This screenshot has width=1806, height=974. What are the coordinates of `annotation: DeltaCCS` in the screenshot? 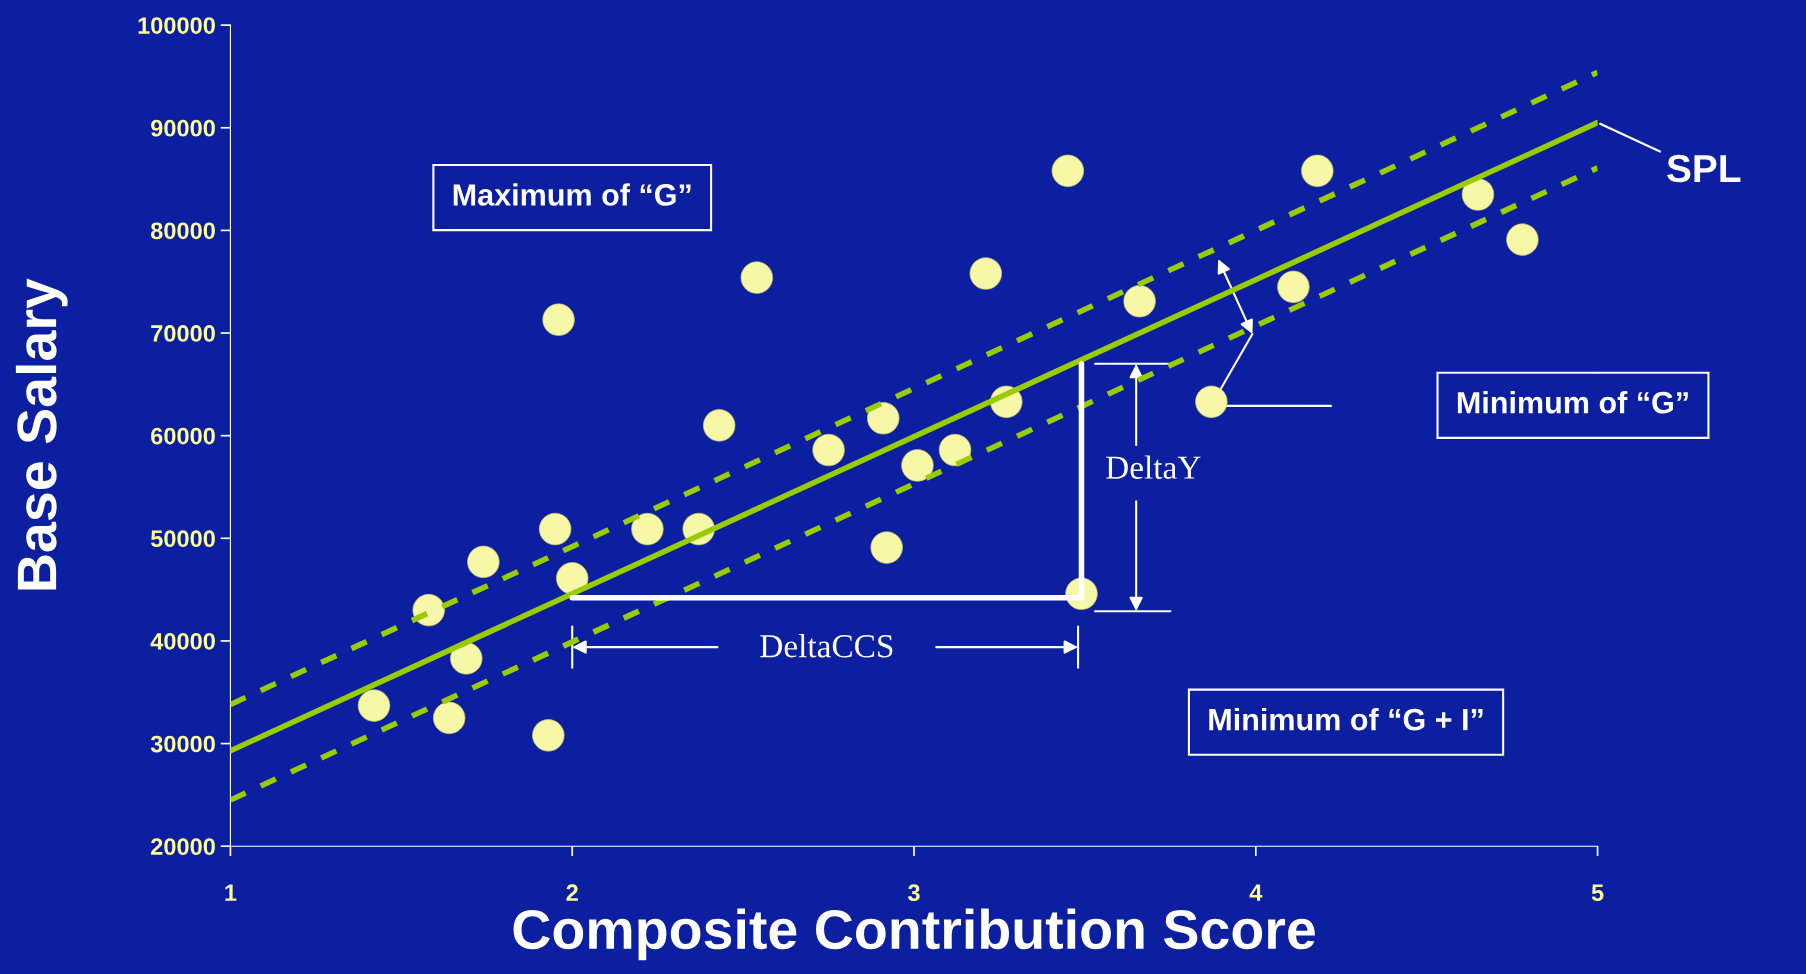 It's located at (826, 646).